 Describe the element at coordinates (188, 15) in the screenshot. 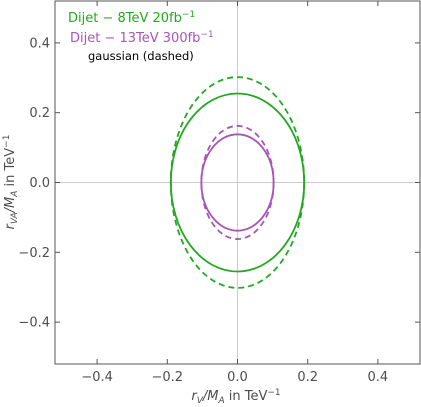

I see `legend-entry-8tev-sup: −1` at that location.